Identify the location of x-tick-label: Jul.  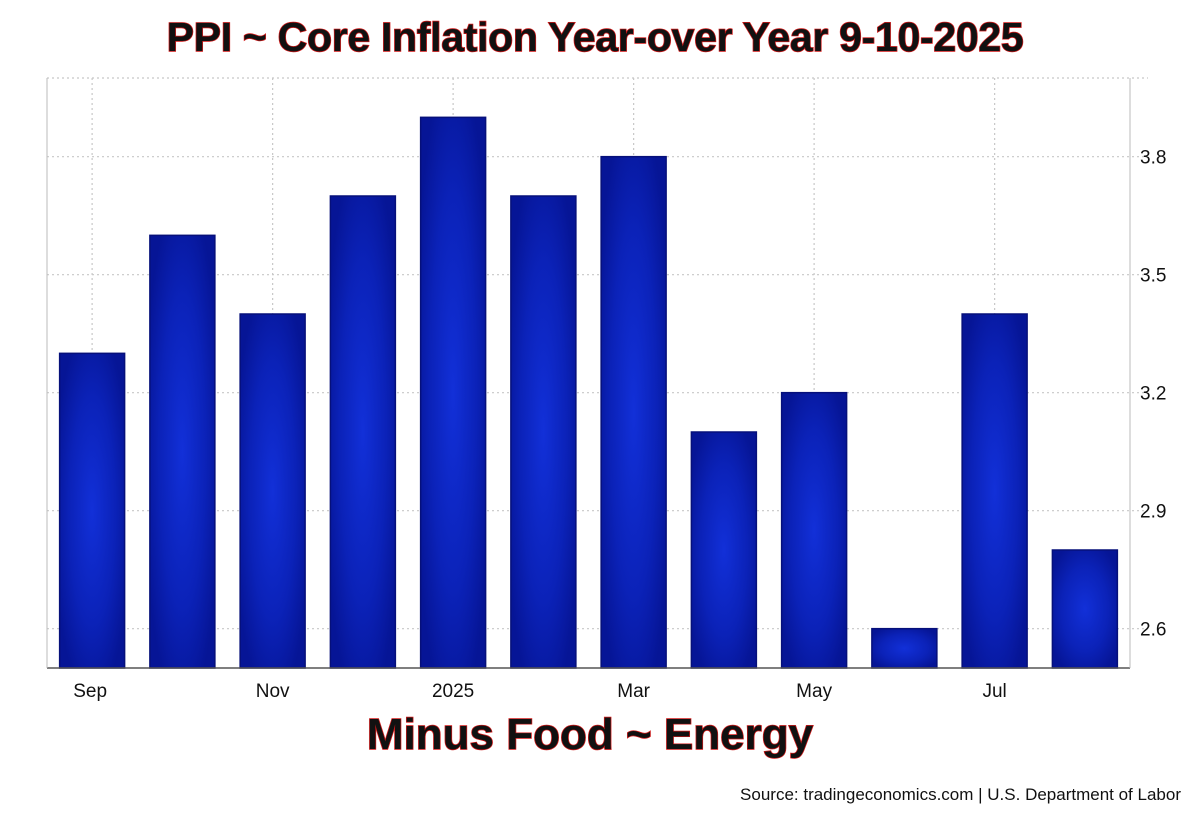
(994, 691).